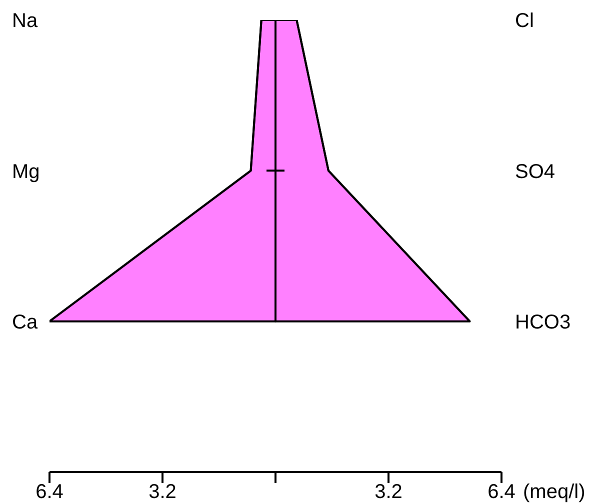 This screenshot has width=593, height=504. I want to click on y-tick-label: Mg, so click(26, 171).